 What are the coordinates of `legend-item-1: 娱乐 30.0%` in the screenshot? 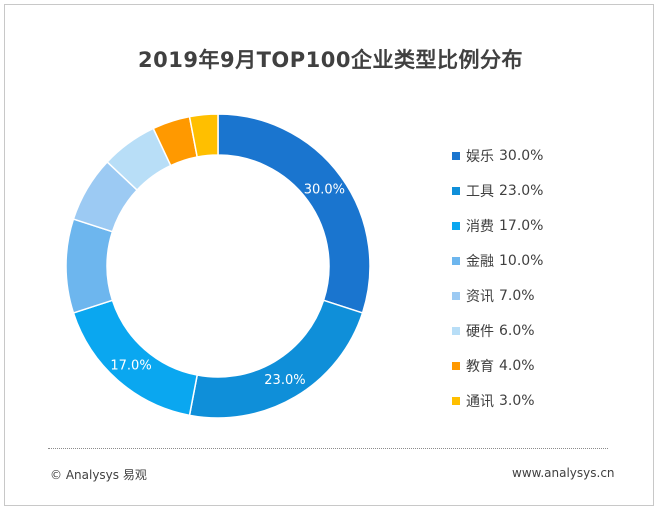 It's located at (497, 155).